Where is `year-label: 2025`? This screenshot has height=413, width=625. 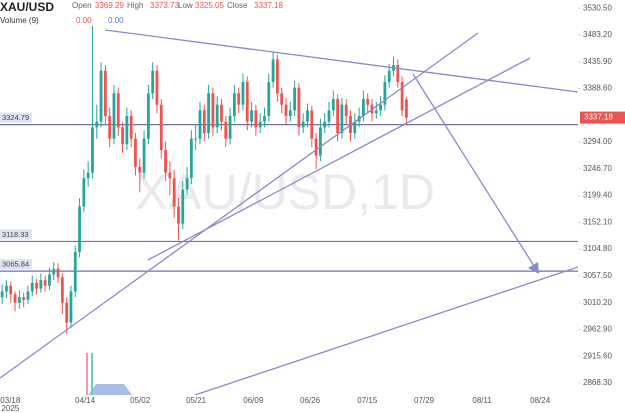 year-label: 2025 is located at coordinates (10, 408).